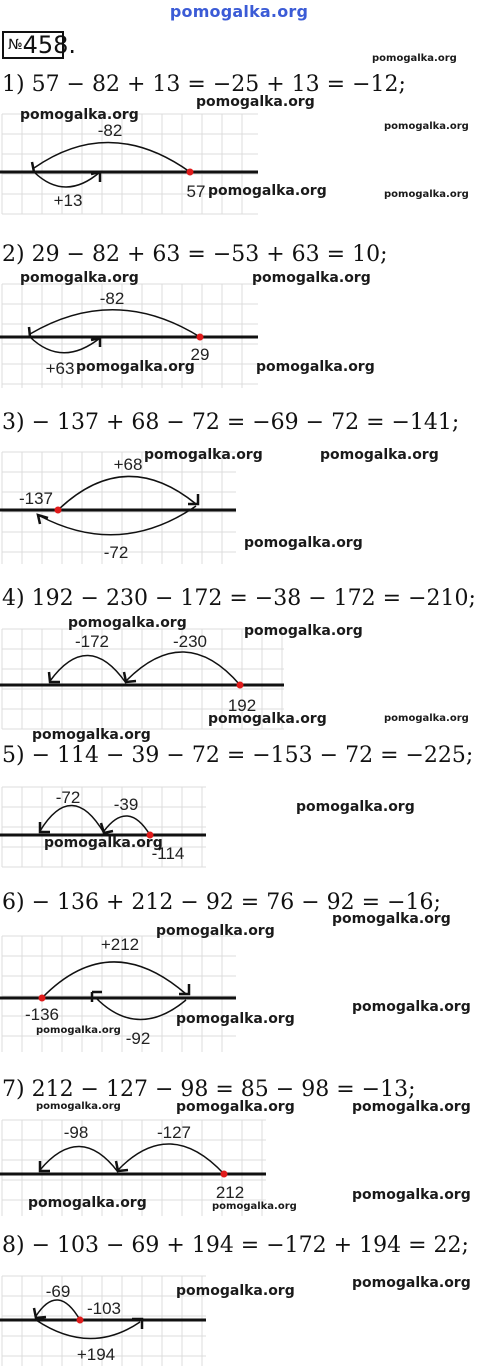 The height and width of the screenshot is (1370, 478). I want to click on arc-label: -39, so click(126, 804).